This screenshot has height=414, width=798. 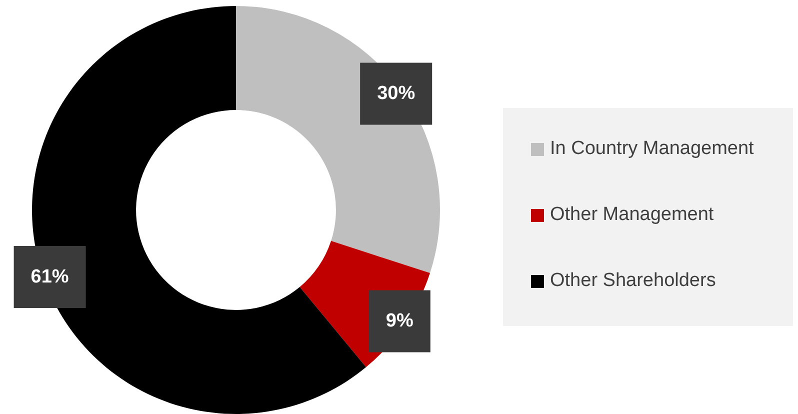 What do you see at coordinates (49, 277) in the screenshot?
I see `data-label: 61%` at bounding box center [49, 277].